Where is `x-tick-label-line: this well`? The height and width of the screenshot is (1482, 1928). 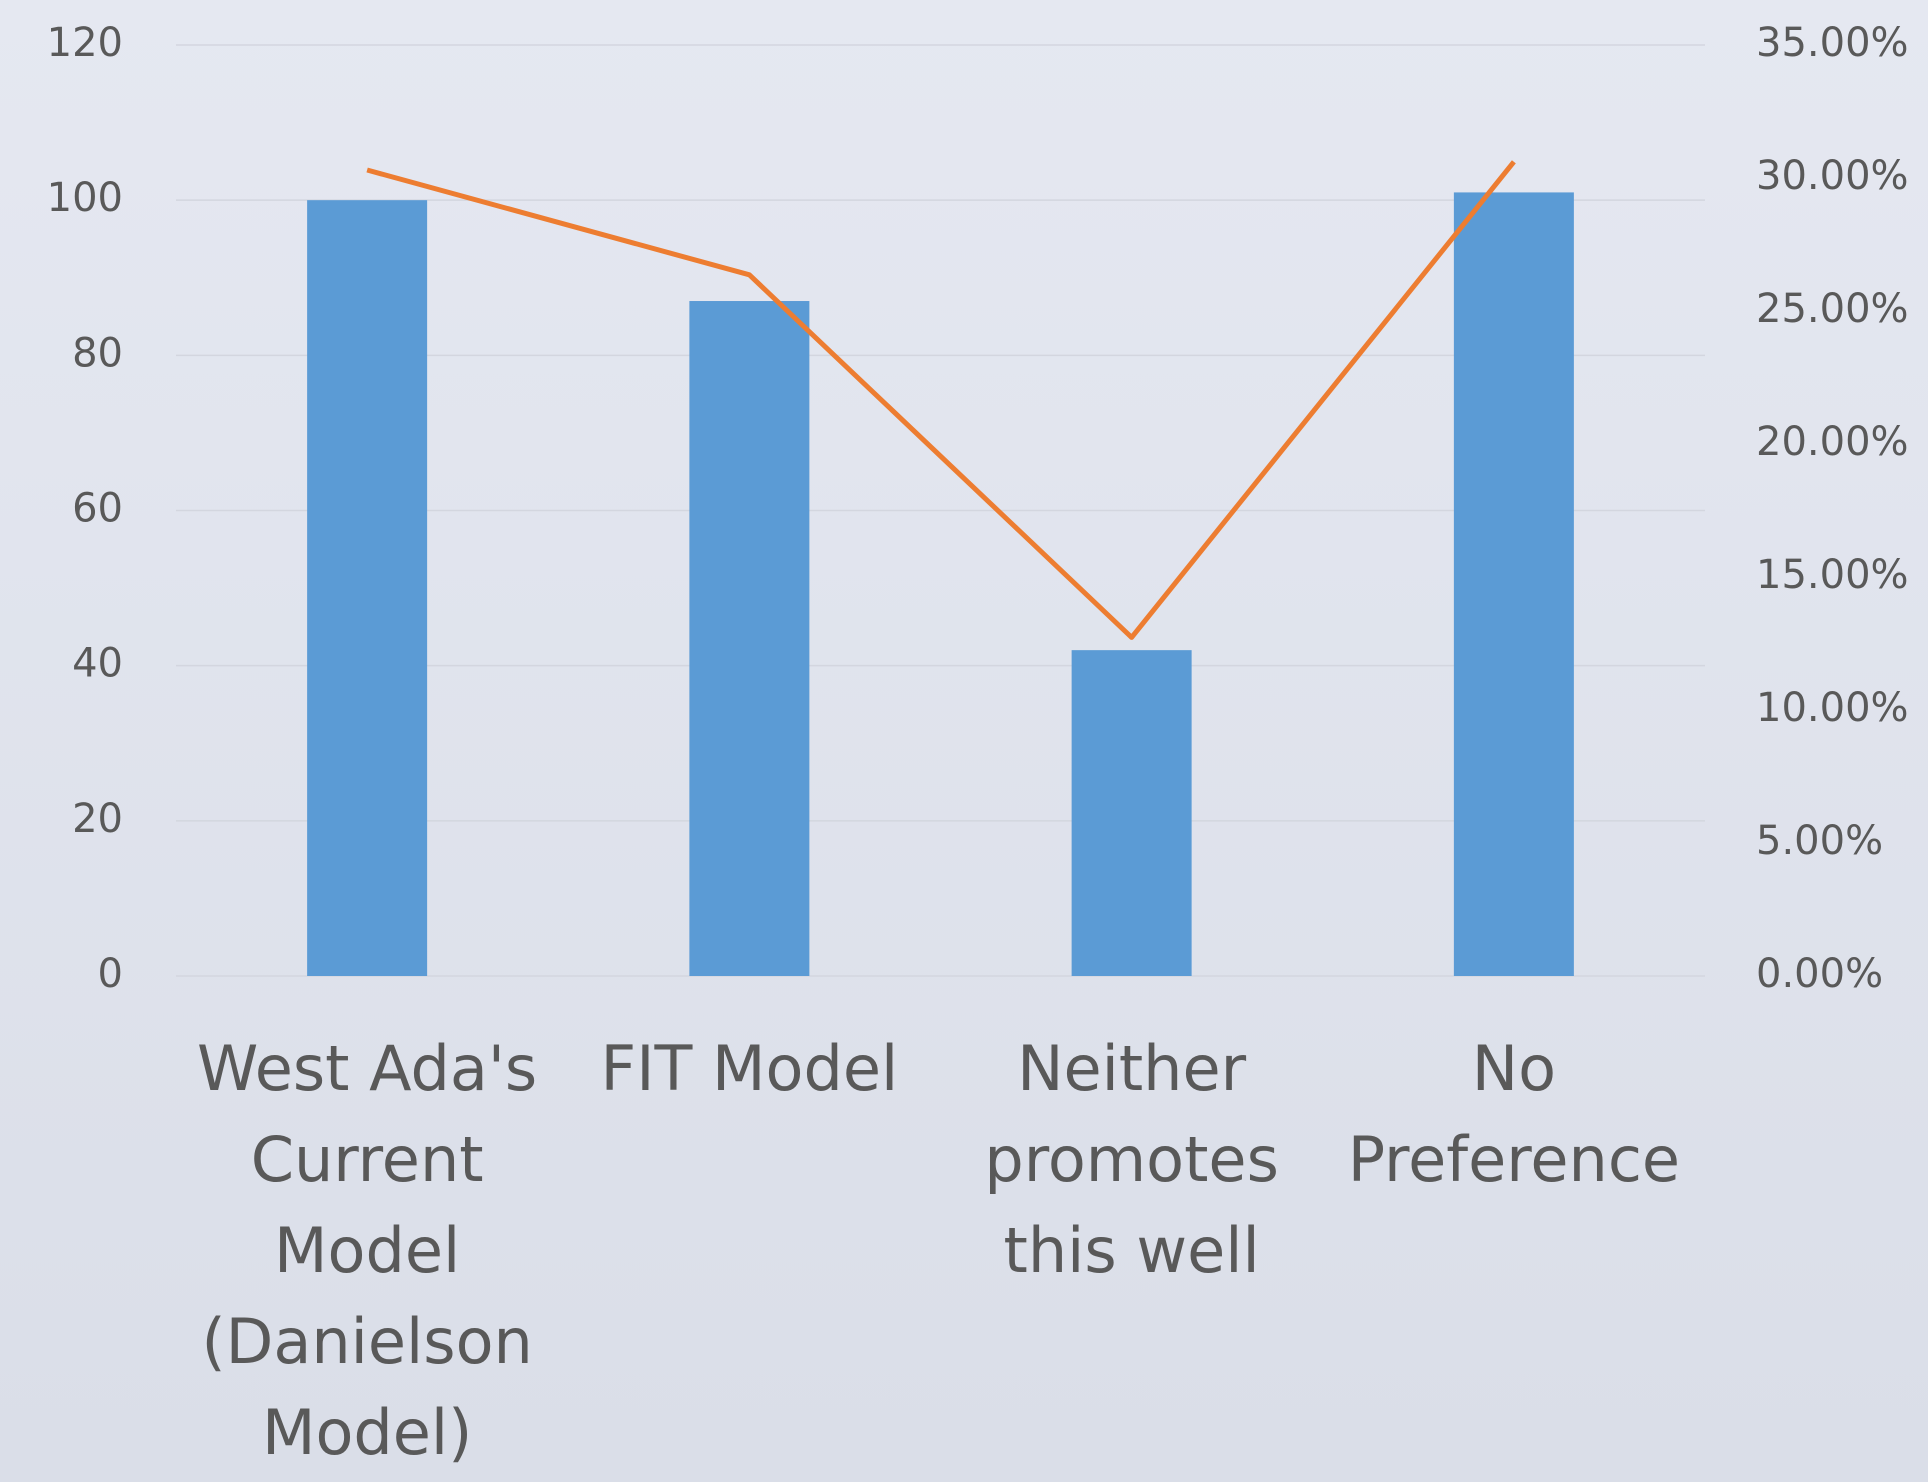 x-tick-label-line: this well is located at coordinates (1132, 1250).